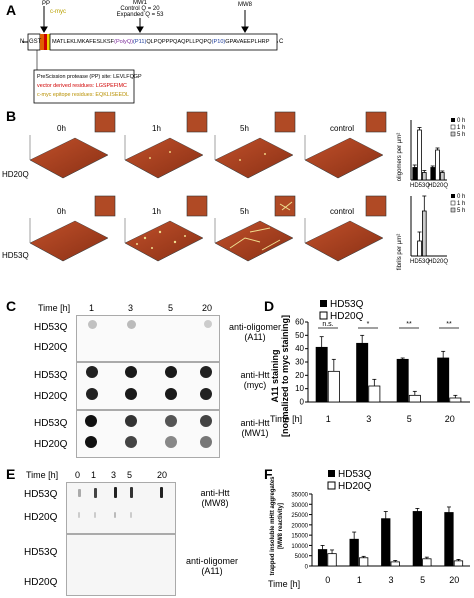 The image size is (474, 598). I want to click on y-tick-label: 35000, so click(299, 496).